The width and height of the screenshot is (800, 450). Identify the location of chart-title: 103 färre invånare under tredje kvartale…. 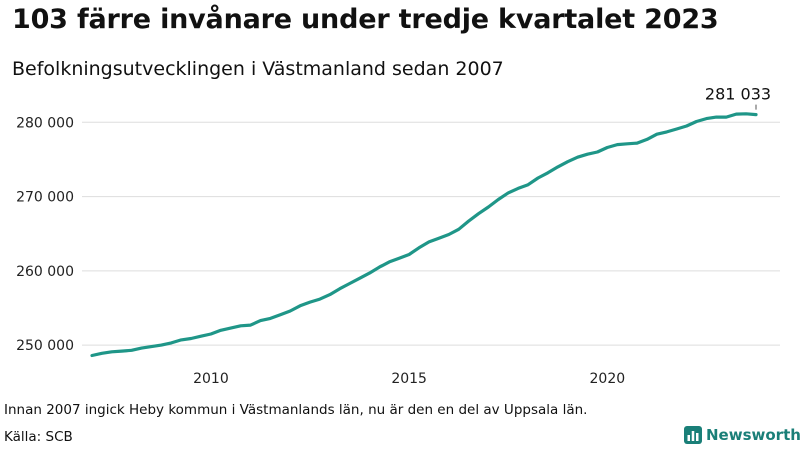
(365, 19).